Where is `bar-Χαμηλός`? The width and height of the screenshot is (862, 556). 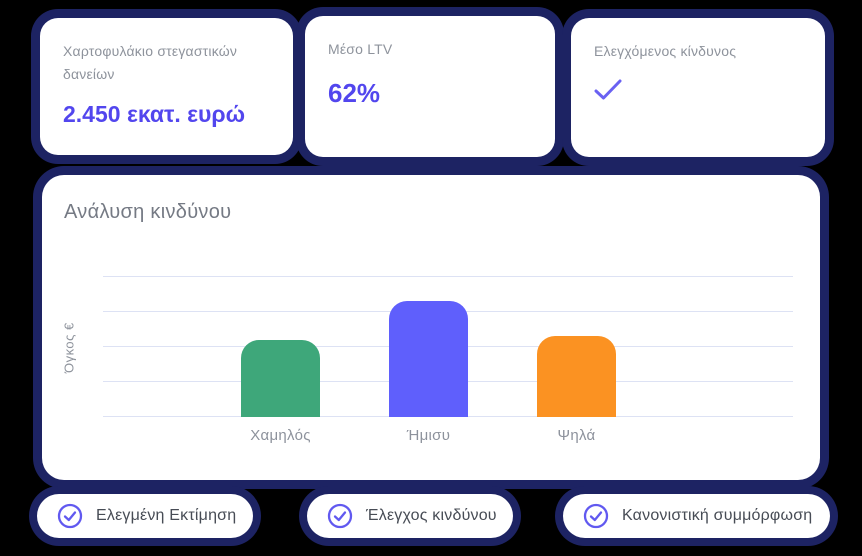
bar-Χαμηλός is located at coordinates (280, 378).